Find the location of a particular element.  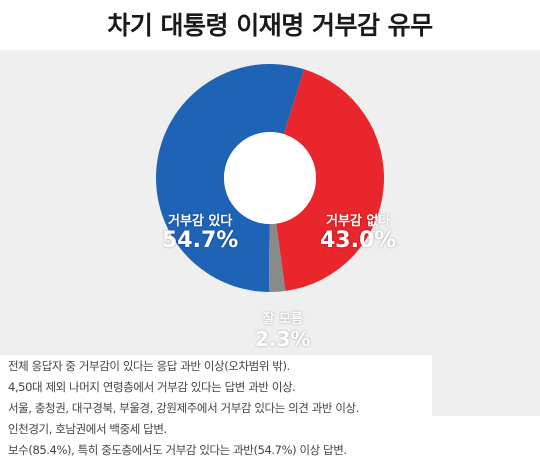

note-line: 전체 응답자 중 거부감이 있다는 응답 과반 이상(오차범위 밖). is located at coordinates (149, 366).